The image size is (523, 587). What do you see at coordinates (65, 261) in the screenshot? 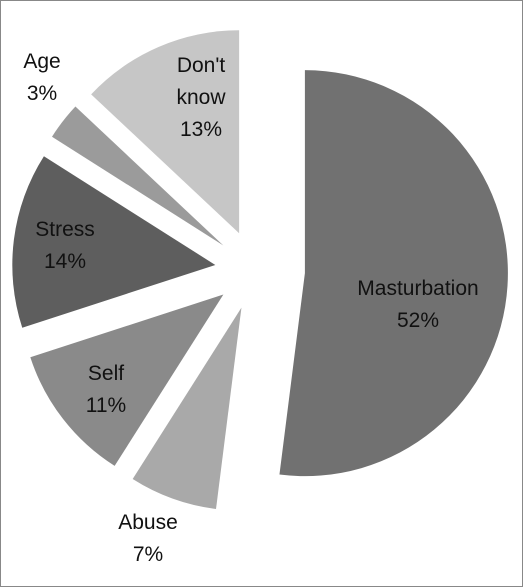
I see `value-label: 14%` at bounding box center [65, 261].